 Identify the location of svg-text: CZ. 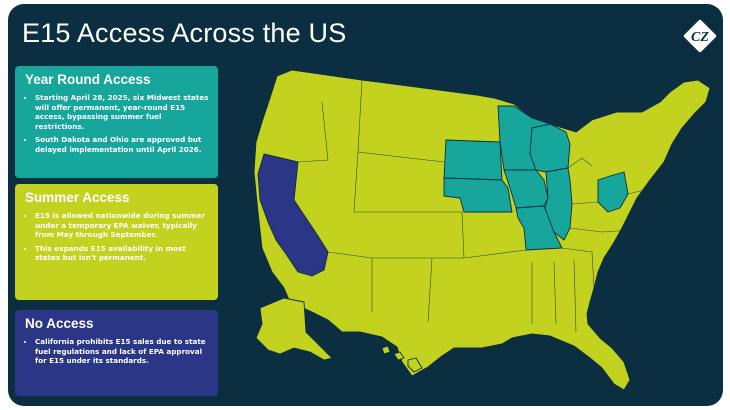
(700, 37).